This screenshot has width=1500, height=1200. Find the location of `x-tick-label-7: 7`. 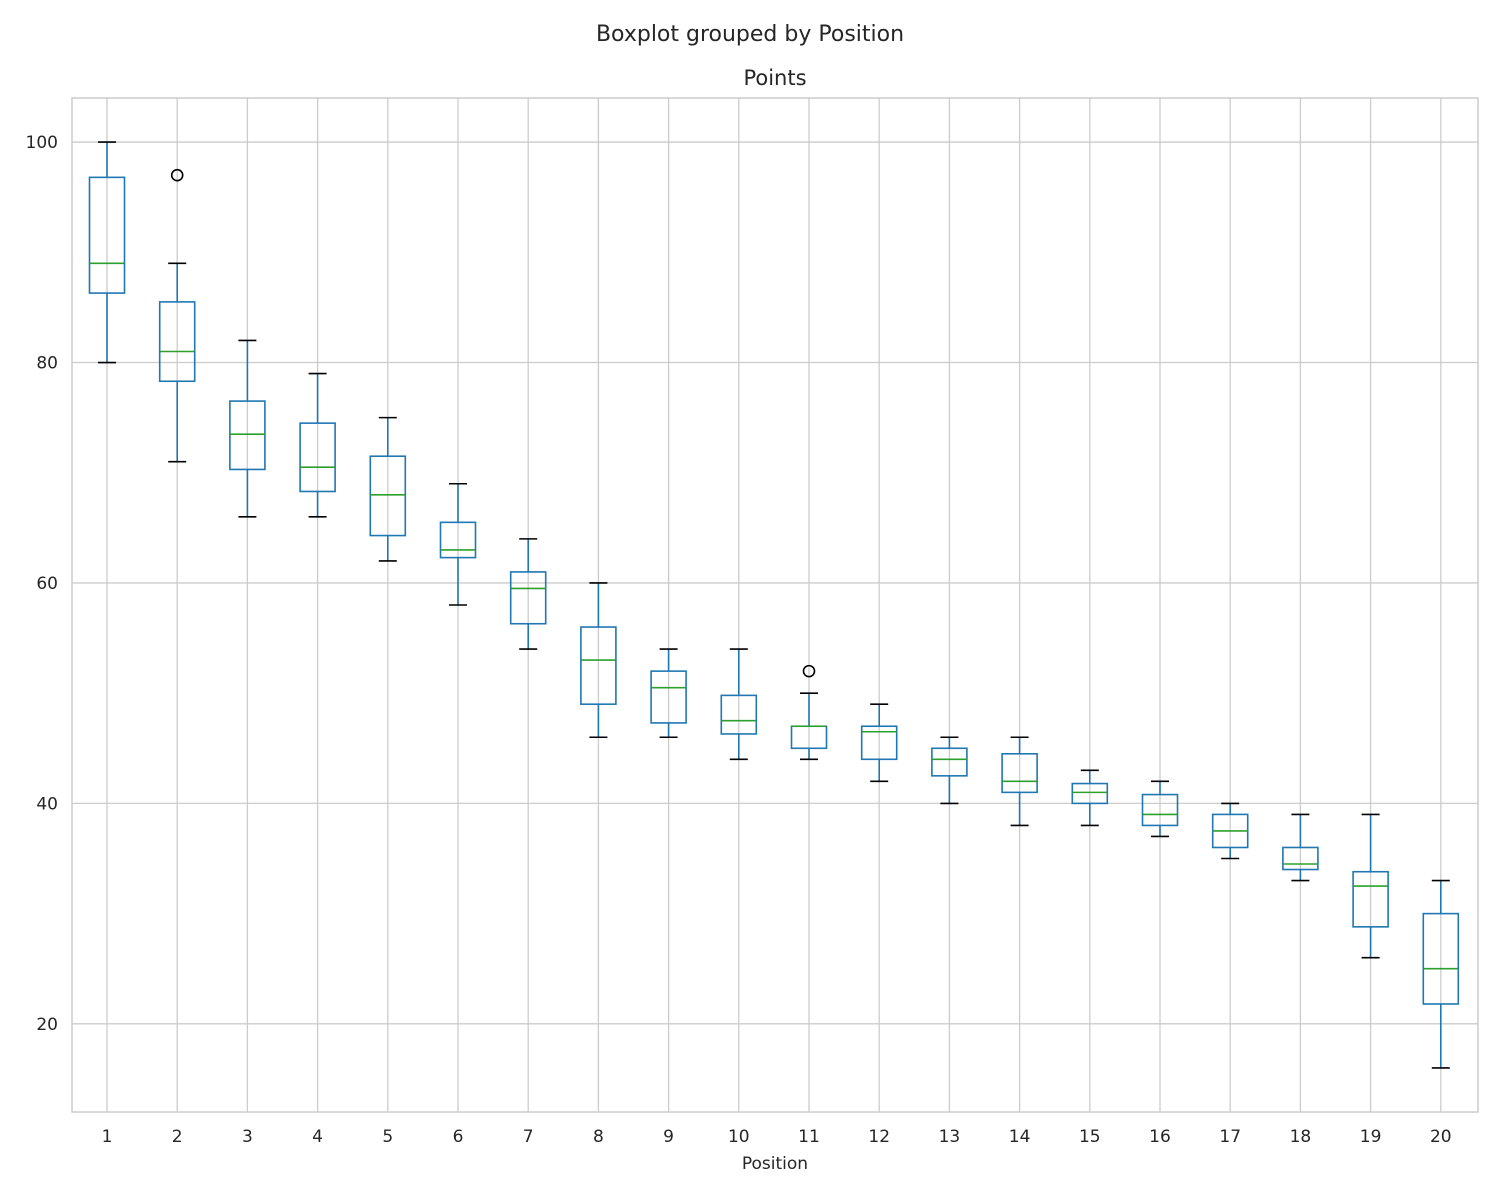

x-tick-label-7: 7 is located at coordinates (528, 1137).